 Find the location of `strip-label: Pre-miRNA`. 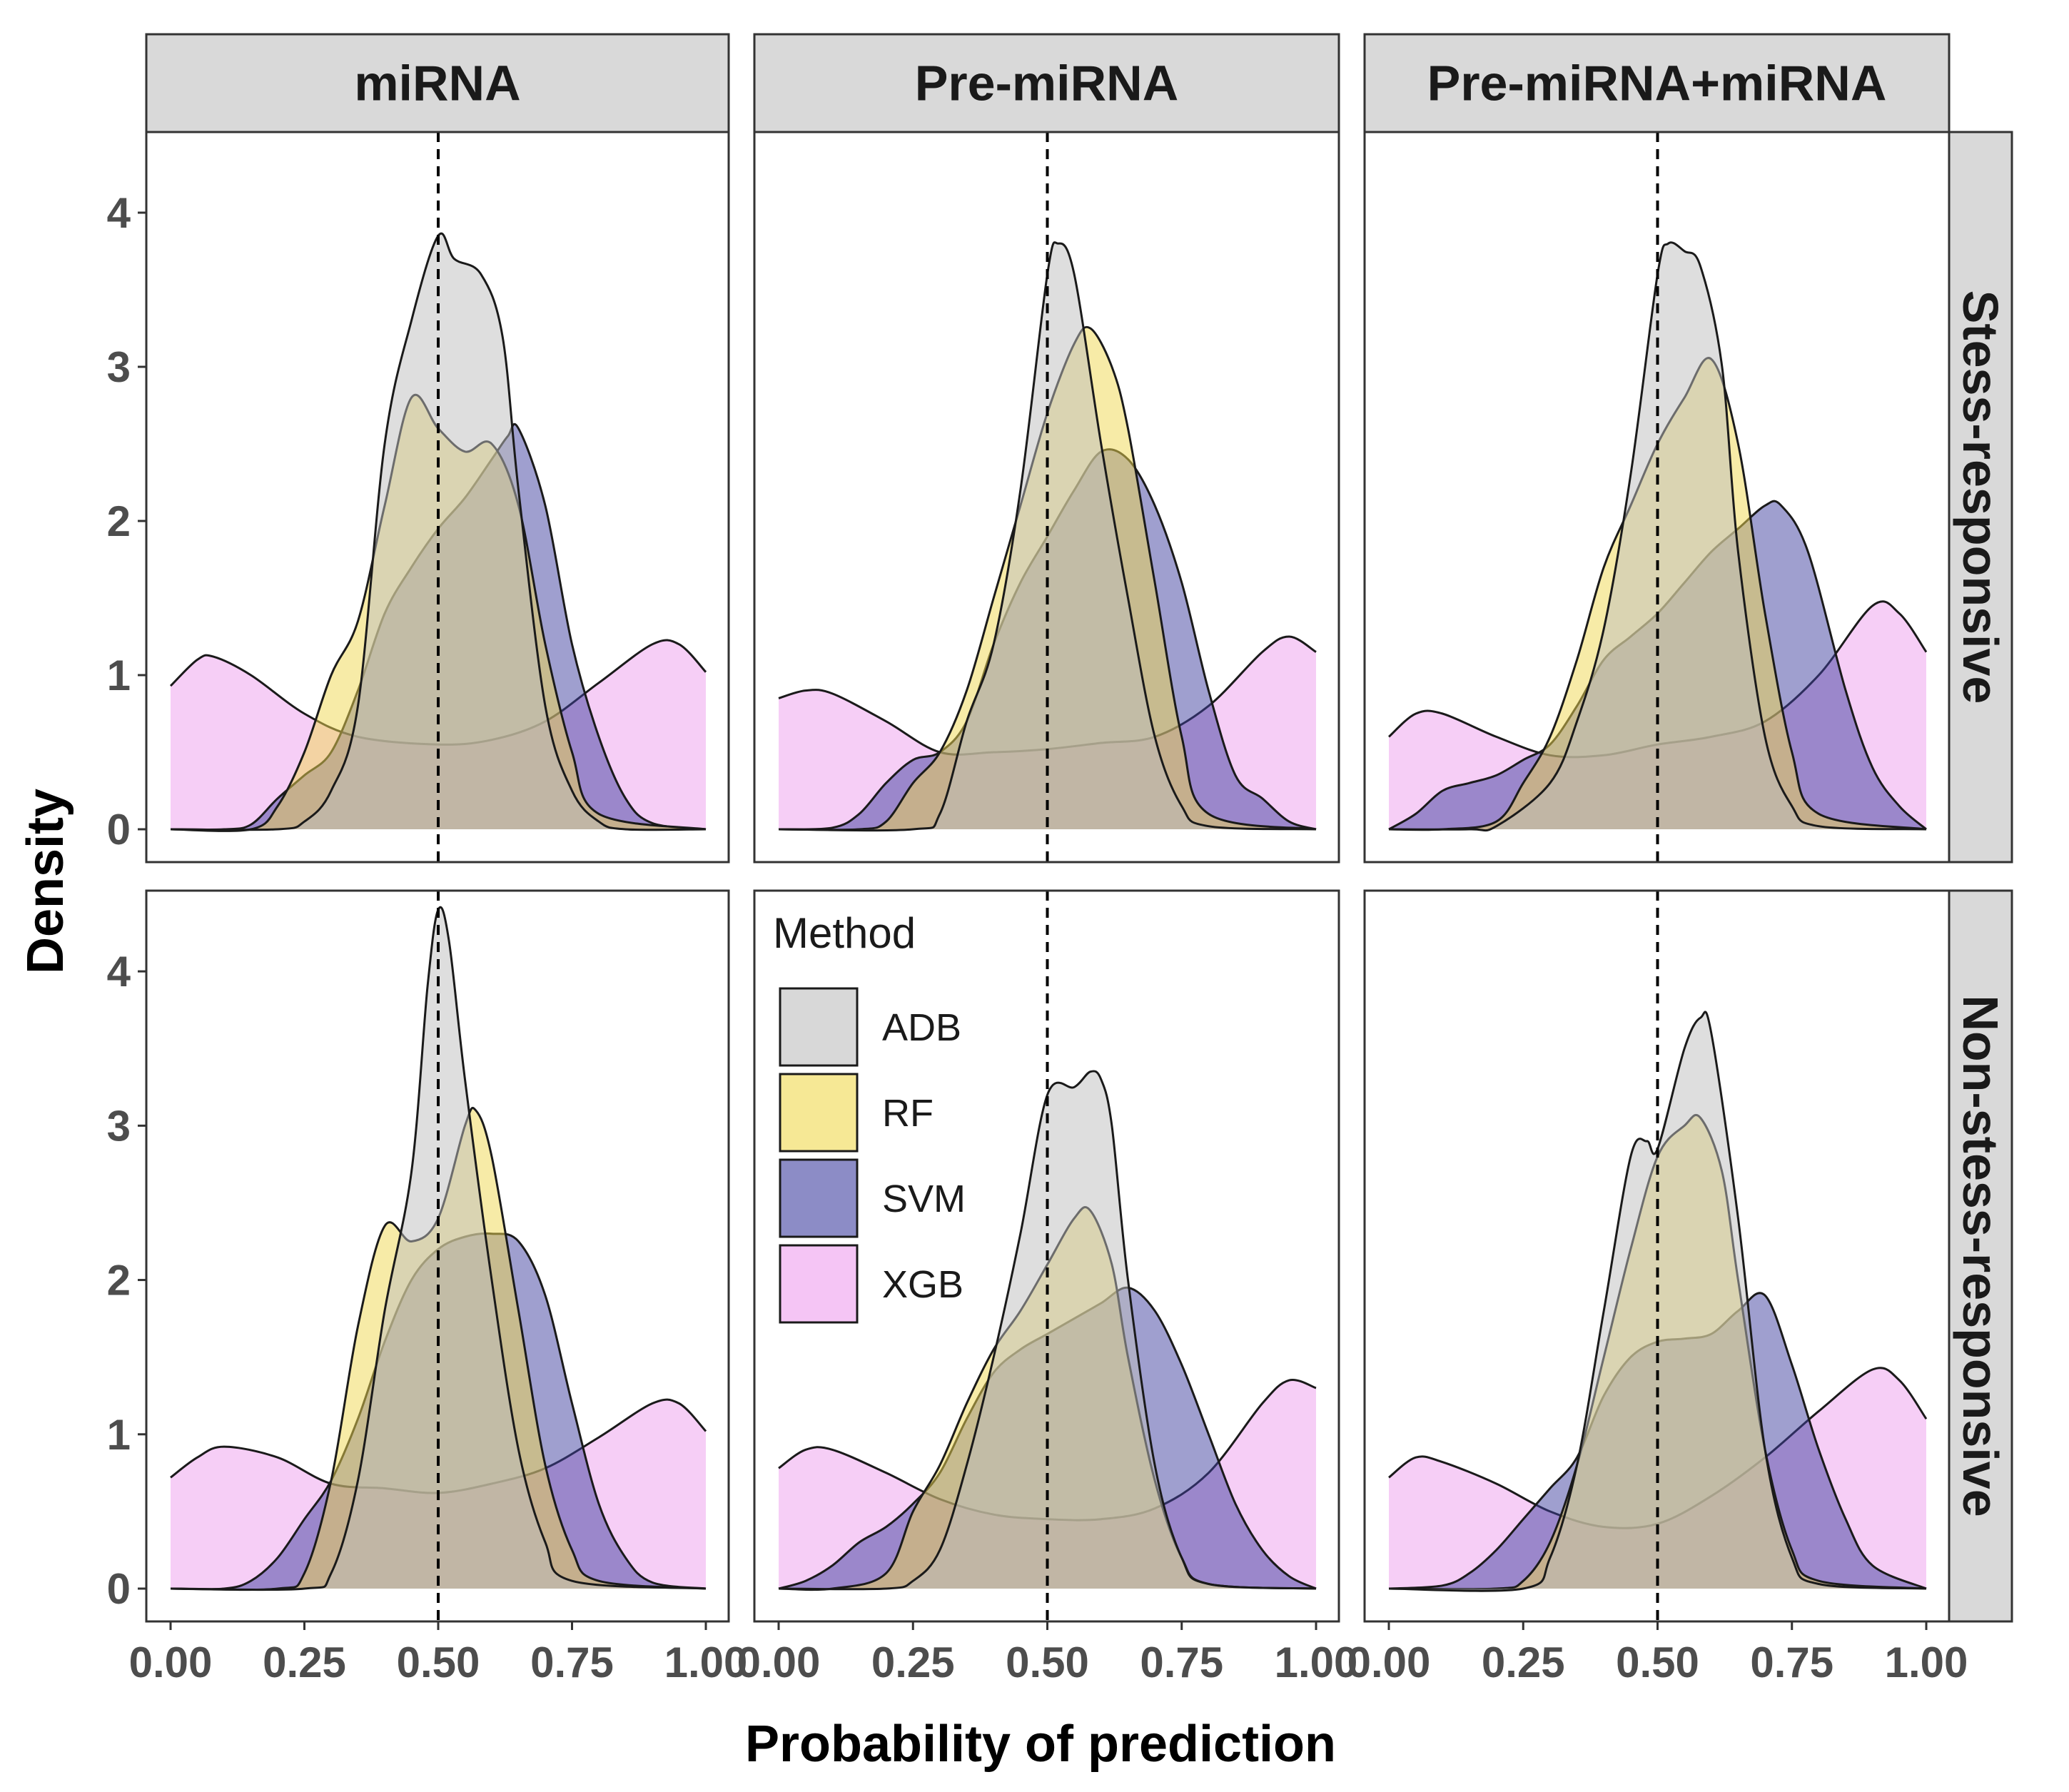

strip-label: Pre-miRNA is located at coordinates (1047, 83).